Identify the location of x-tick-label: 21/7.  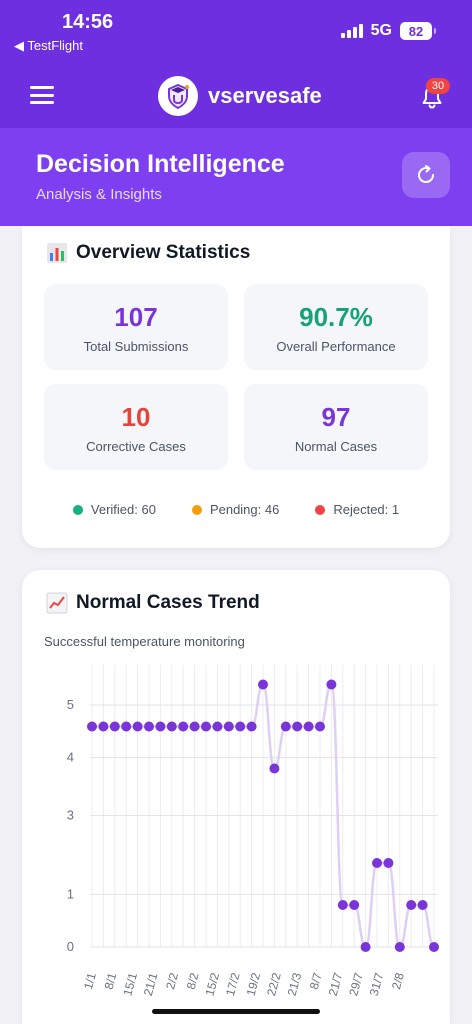
(336, 984).